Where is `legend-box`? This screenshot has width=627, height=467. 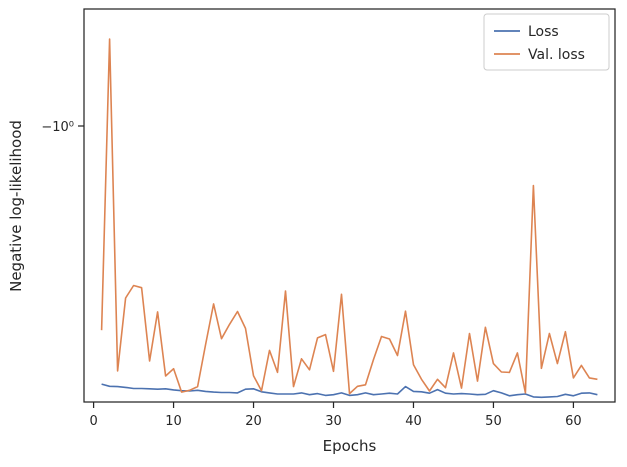
legend-box is located at coordinates (546, 42).